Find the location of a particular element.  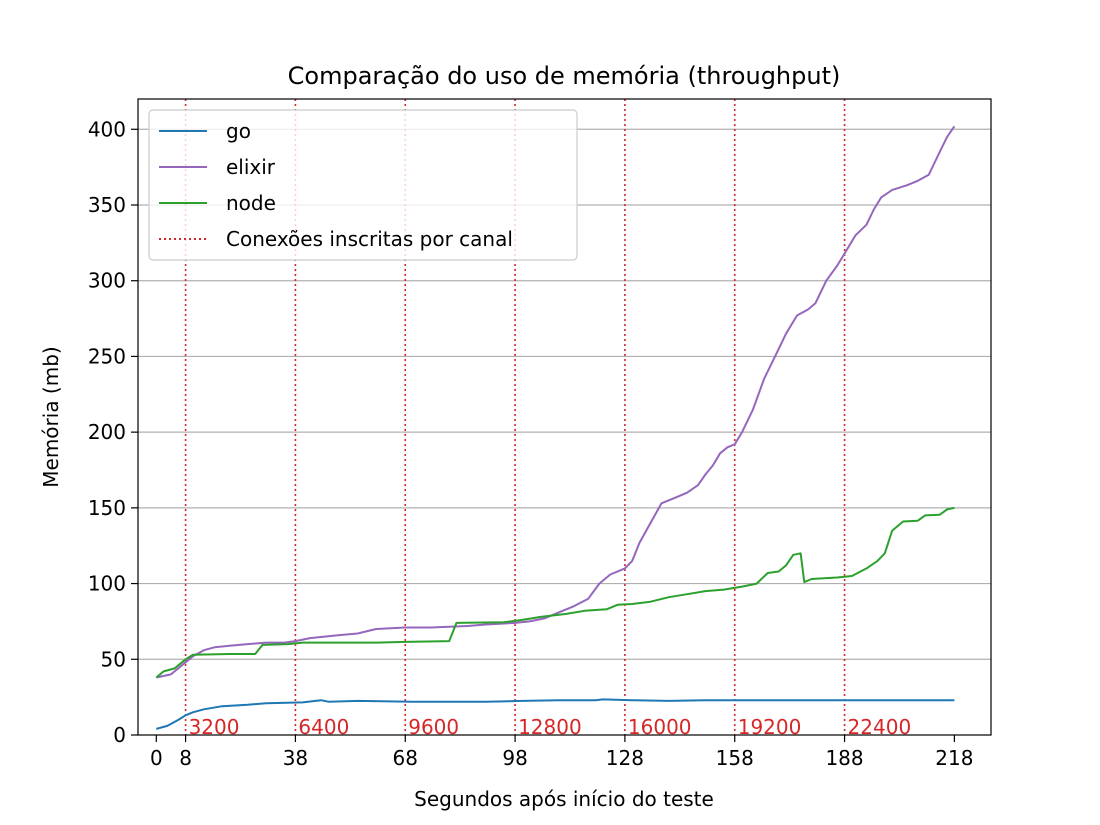

y-tick-label: 0 is located at coordinates (119, 735).